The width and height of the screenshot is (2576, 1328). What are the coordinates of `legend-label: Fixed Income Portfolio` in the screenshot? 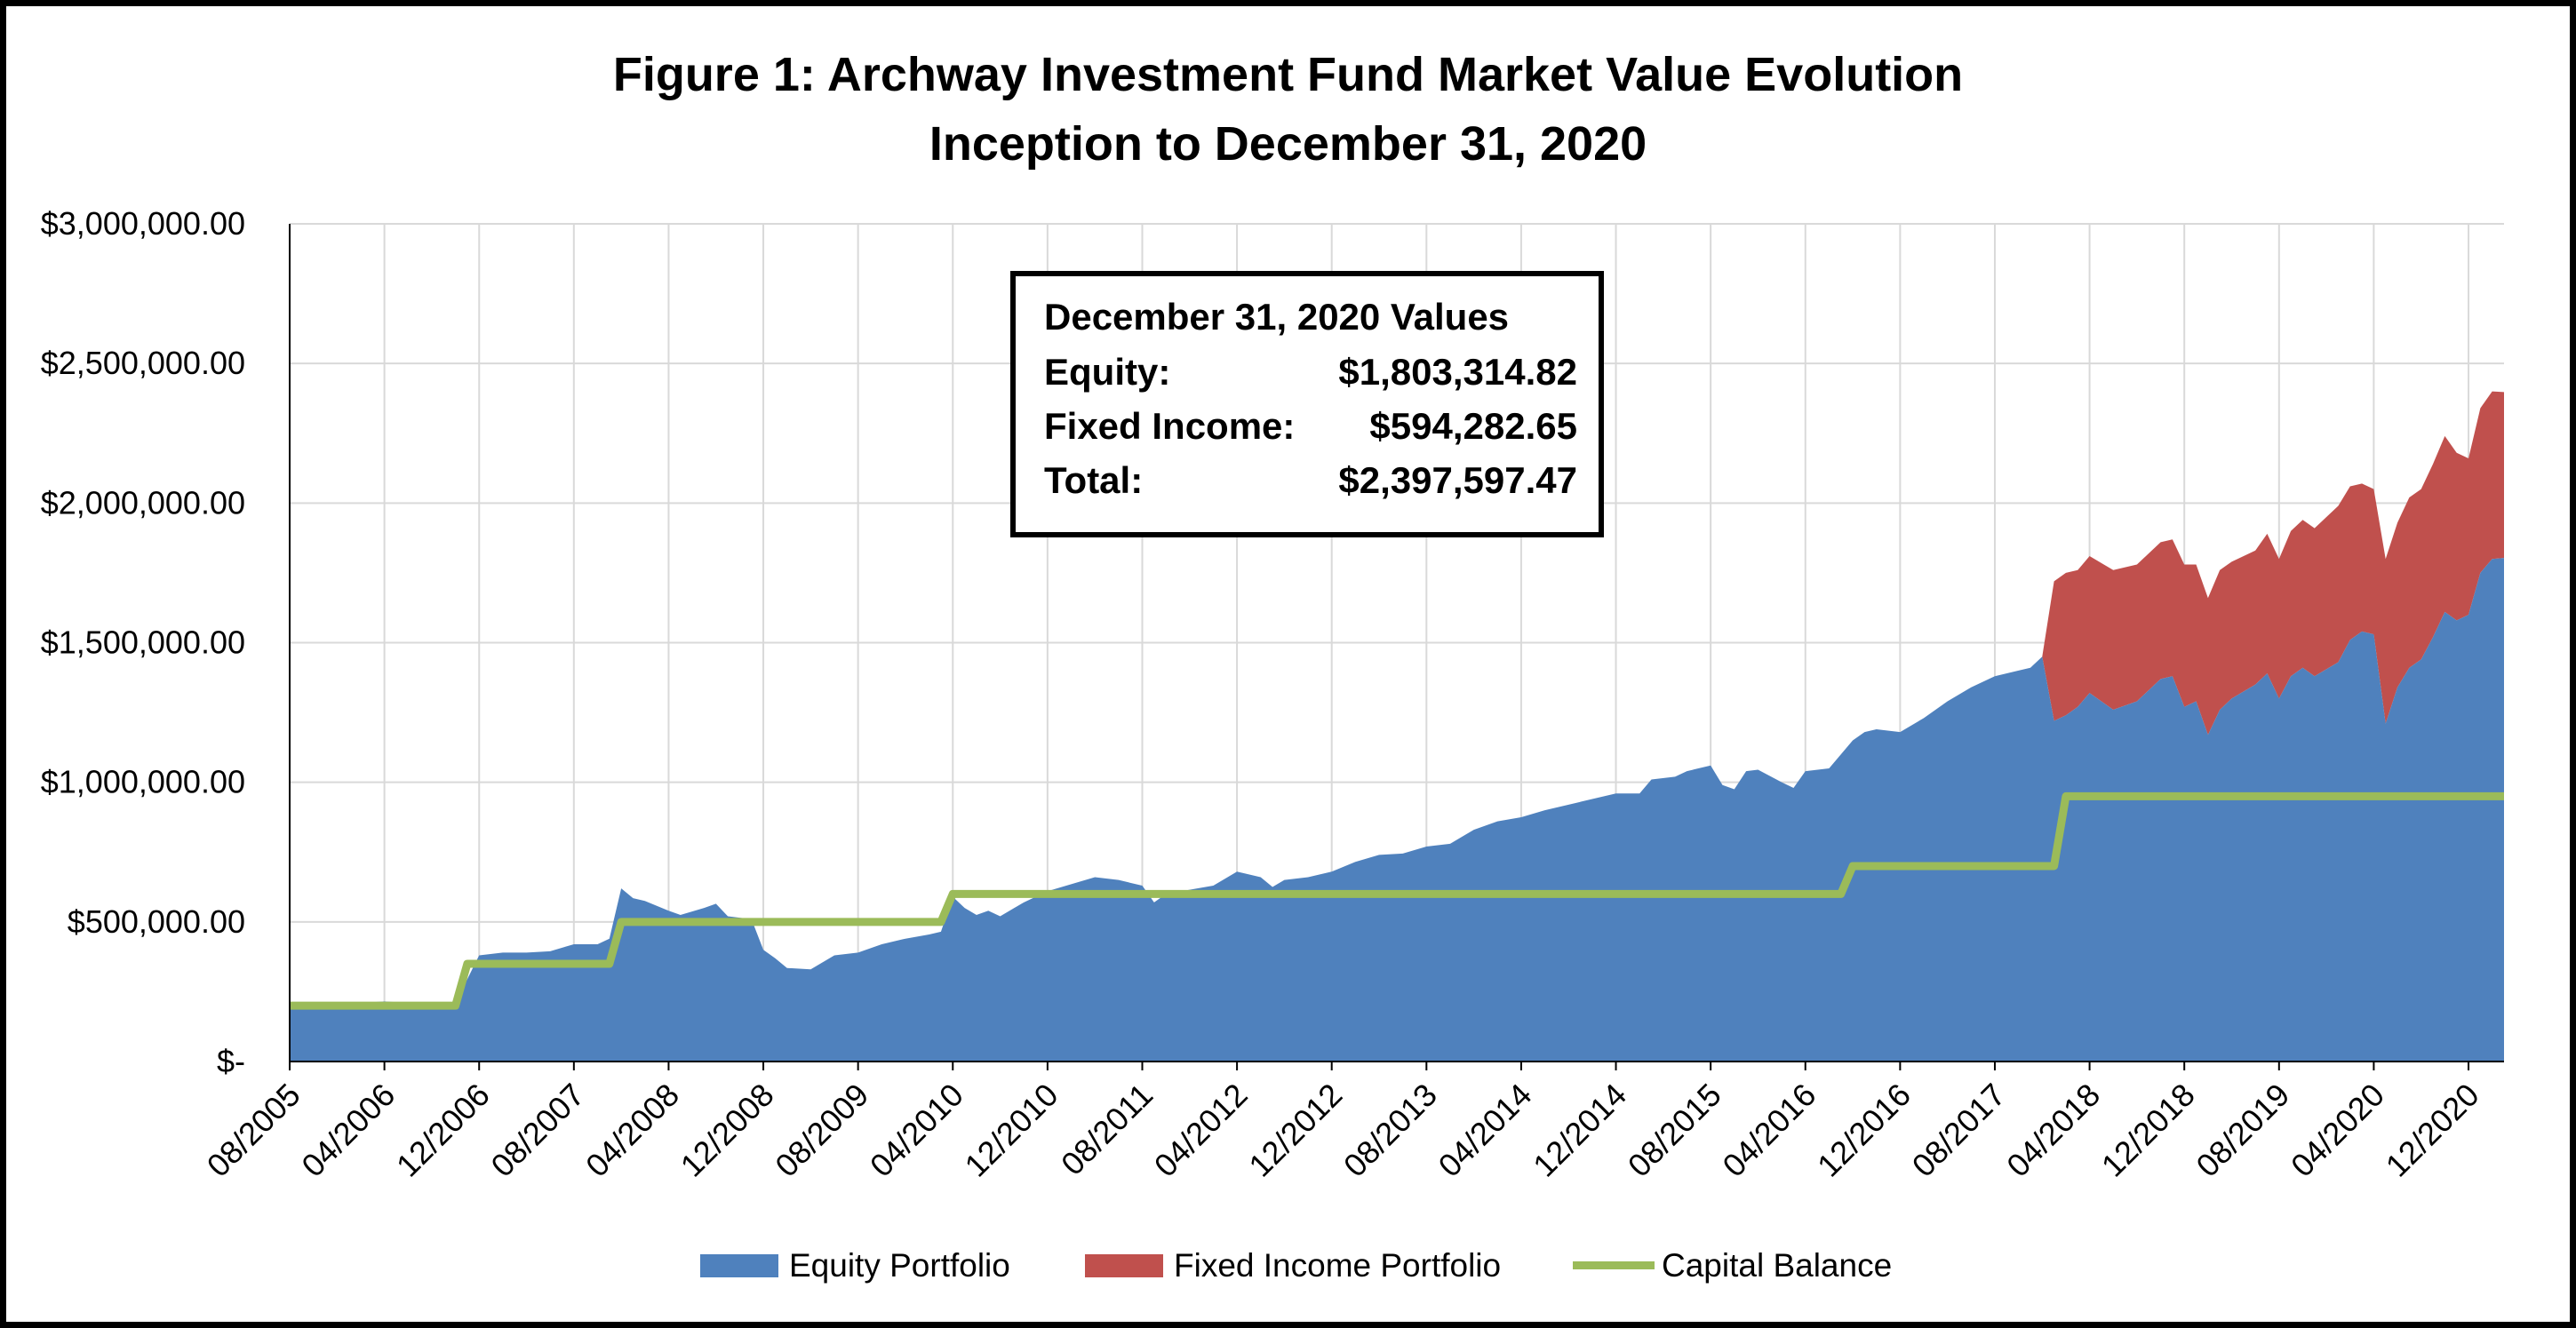 It's located at (1338, 1265).